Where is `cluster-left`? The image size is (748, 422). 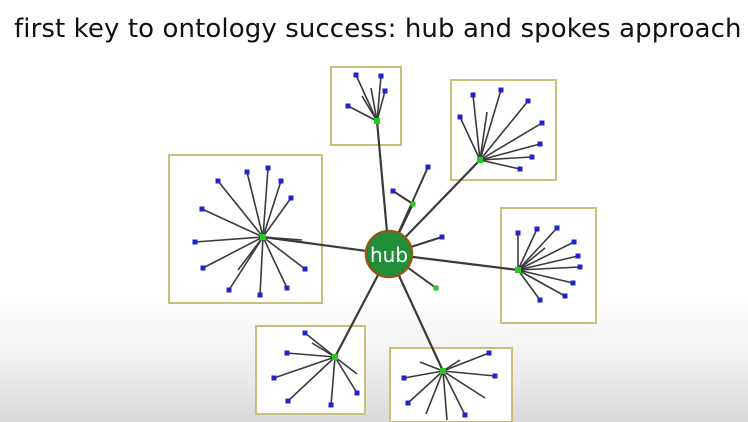 cluster-left is located at coordinates (250, 231).